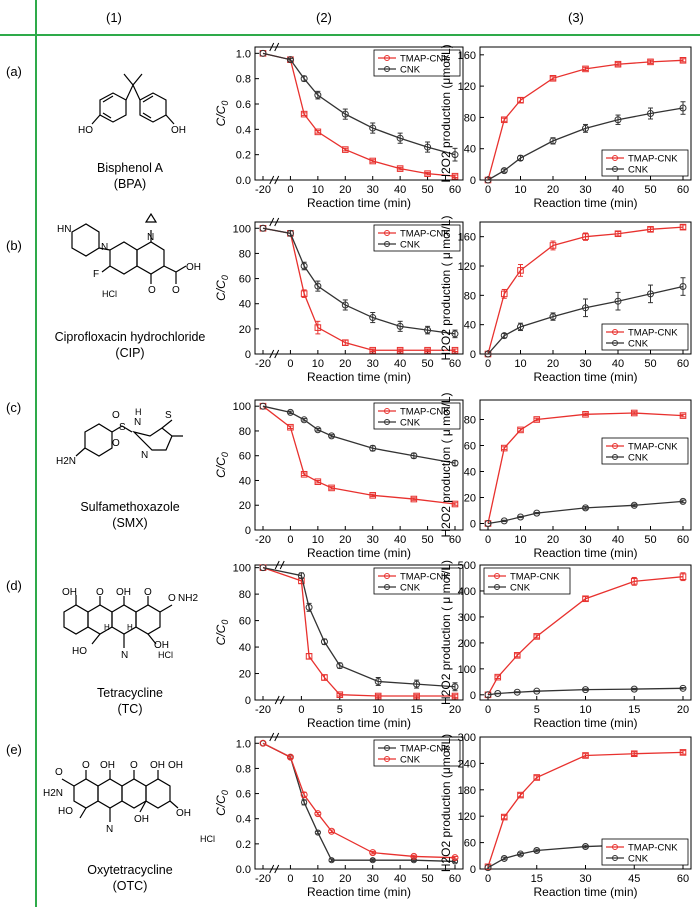  What do you see at coordinates (520, 588) in the screenshot?
I see `legend-label: CNK` at bounding box center [520, 588].